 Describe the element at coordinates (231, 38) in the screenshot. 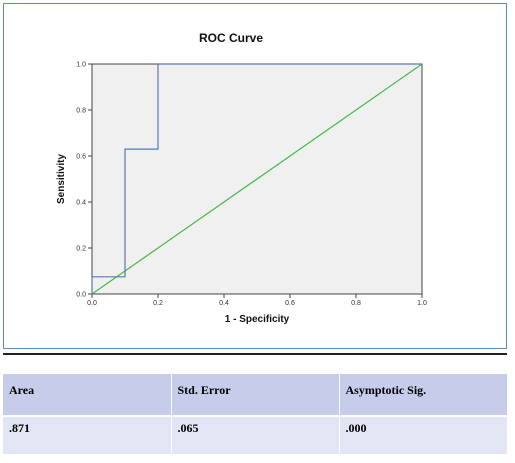

I see `chart-title: ROC Curve` at that location.